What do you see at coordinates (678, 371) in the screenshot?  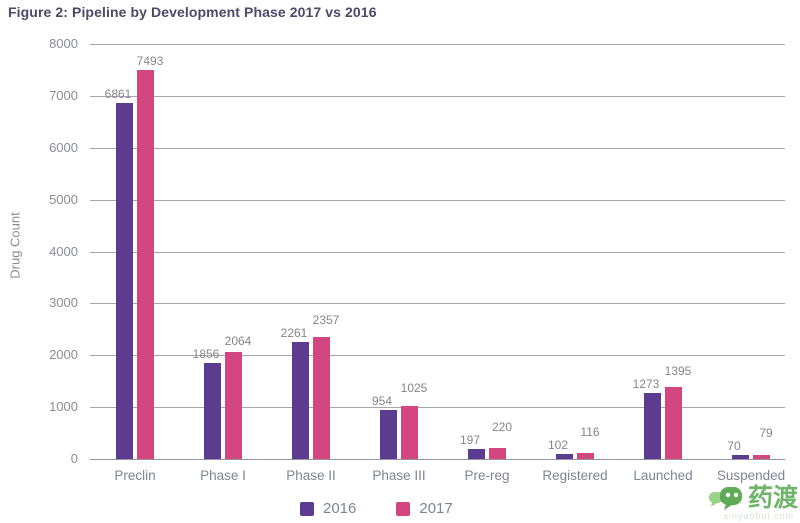 I see `value-label-2017-launched: 1395` at bounding box center [678, 371].